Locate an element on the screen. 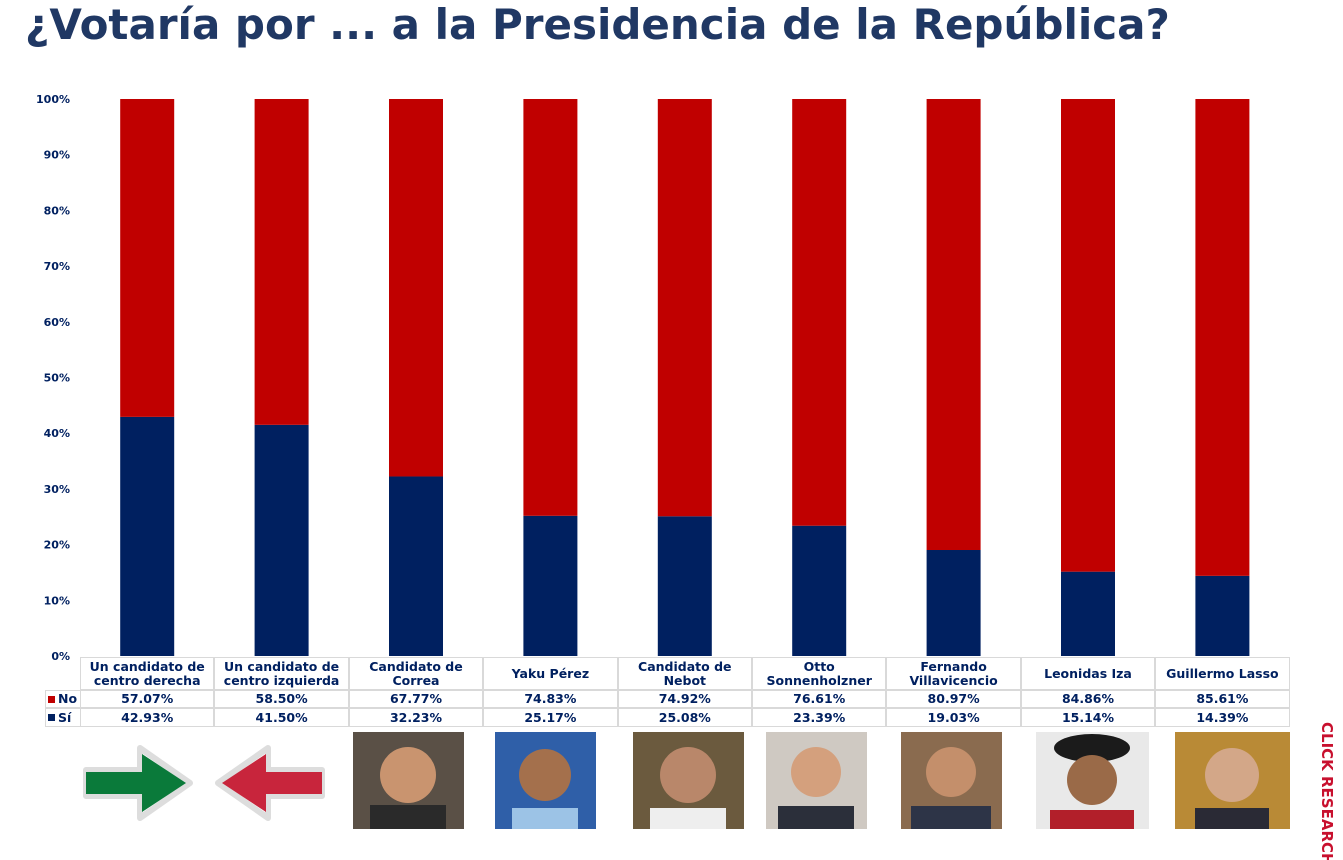 This screenshot has width=1343, height=860. value-label: 58.50% is located at coordinates (281, 699).